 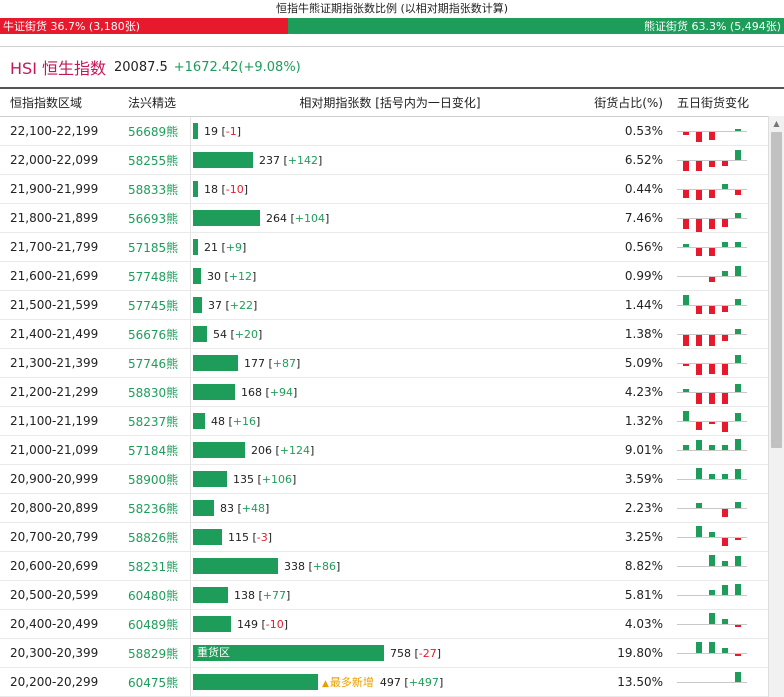 I want to click on contracts-cell: 115 [-3], so click(x=390, y=537).